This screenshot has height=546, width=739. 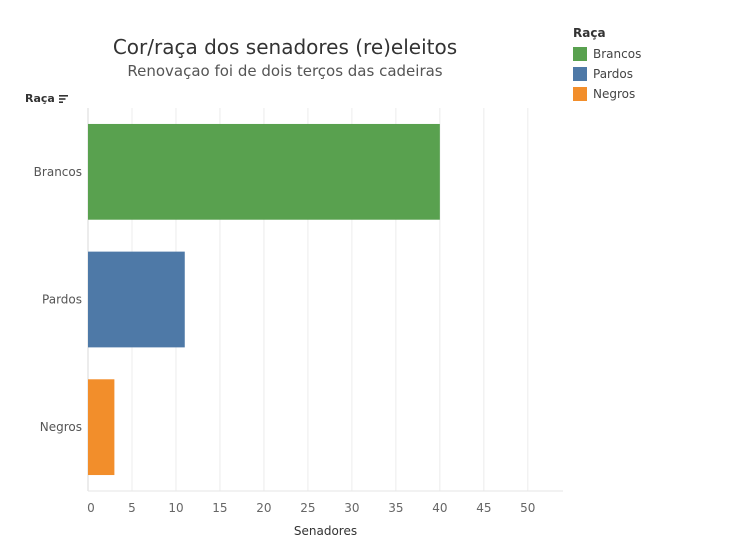 I want to click on legend-label: Brancos, so click(x=617, y=54).